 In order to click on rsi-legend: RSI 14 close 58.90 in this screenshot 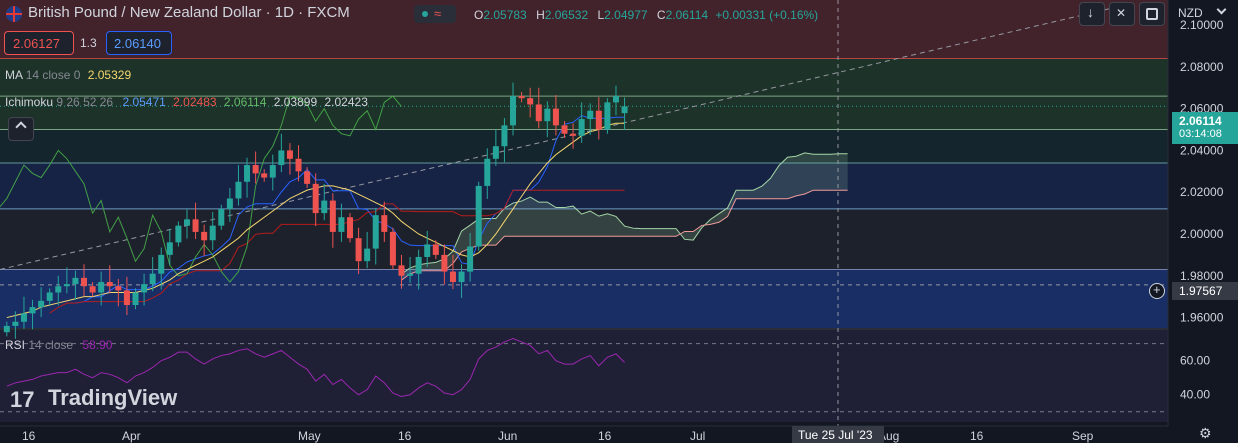, I will do `click(58, 345)`.